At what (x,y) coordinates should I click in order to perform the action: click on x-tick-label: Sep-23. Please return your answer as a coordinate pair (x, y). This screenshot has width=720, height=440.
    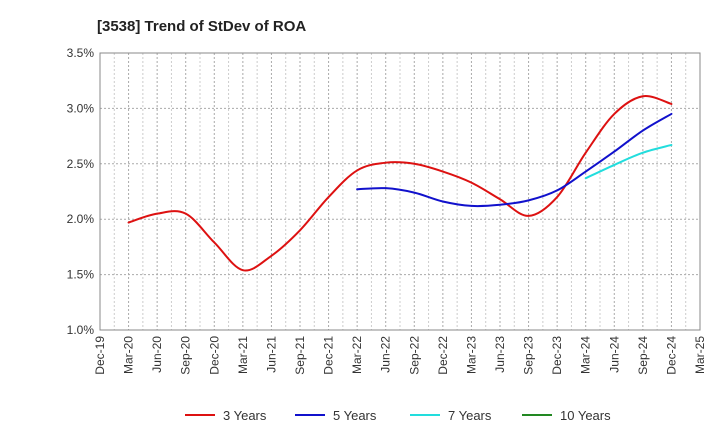
    Looking at the image, I should click on (529, 355).